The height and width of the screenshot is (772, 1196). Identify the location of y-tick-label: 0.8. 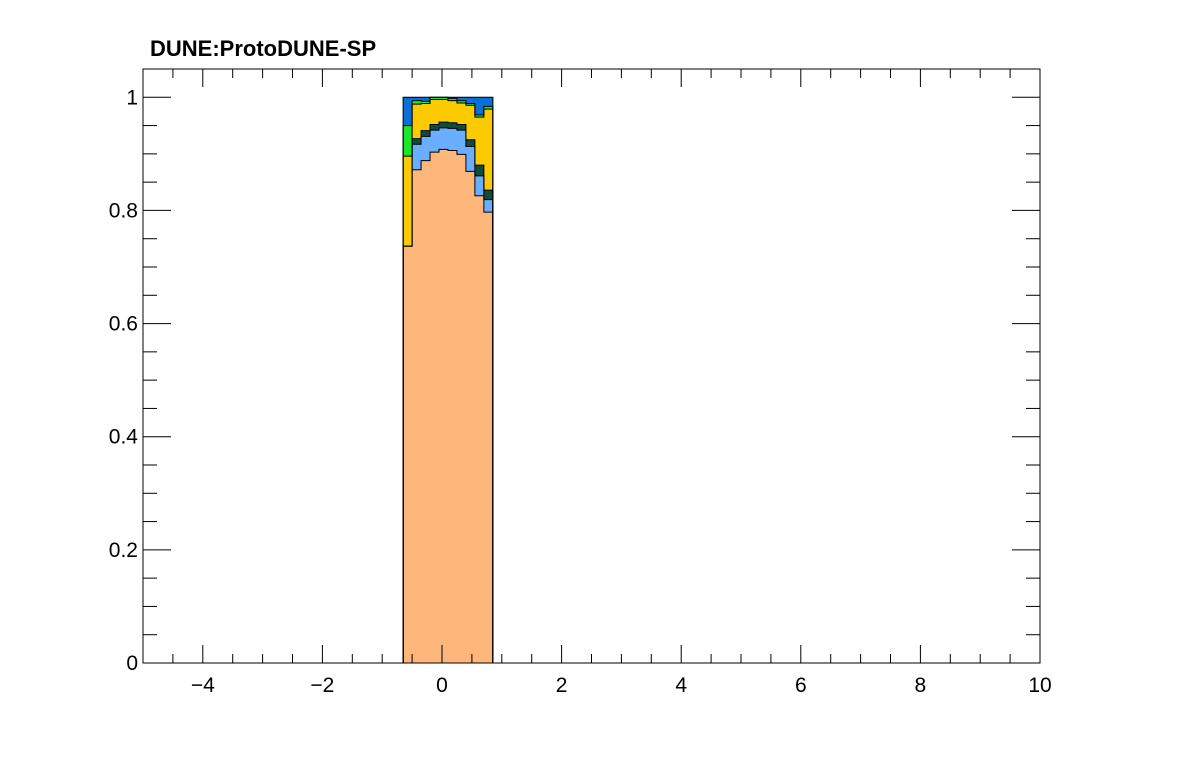
(123, 210).